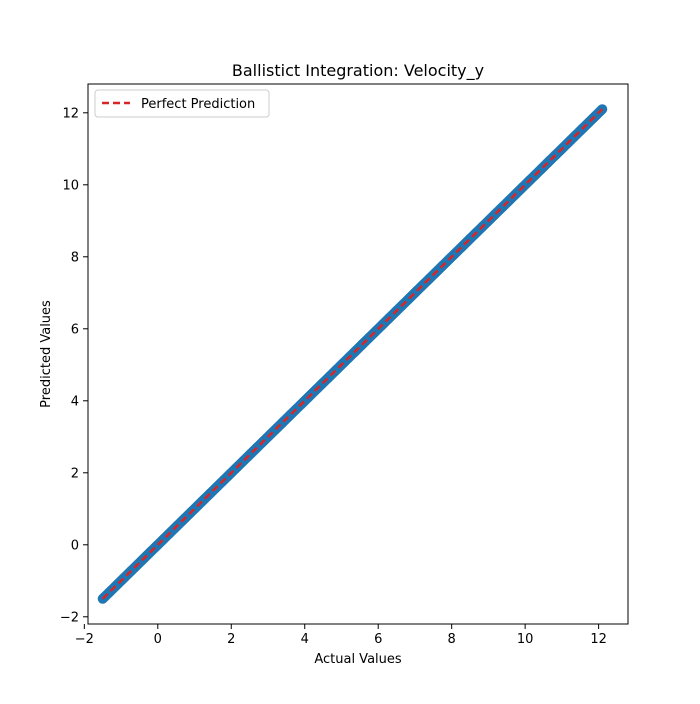 This screenshot has height=704, width=700. I want to click on x-tick-label: 10, so click(525, 639).